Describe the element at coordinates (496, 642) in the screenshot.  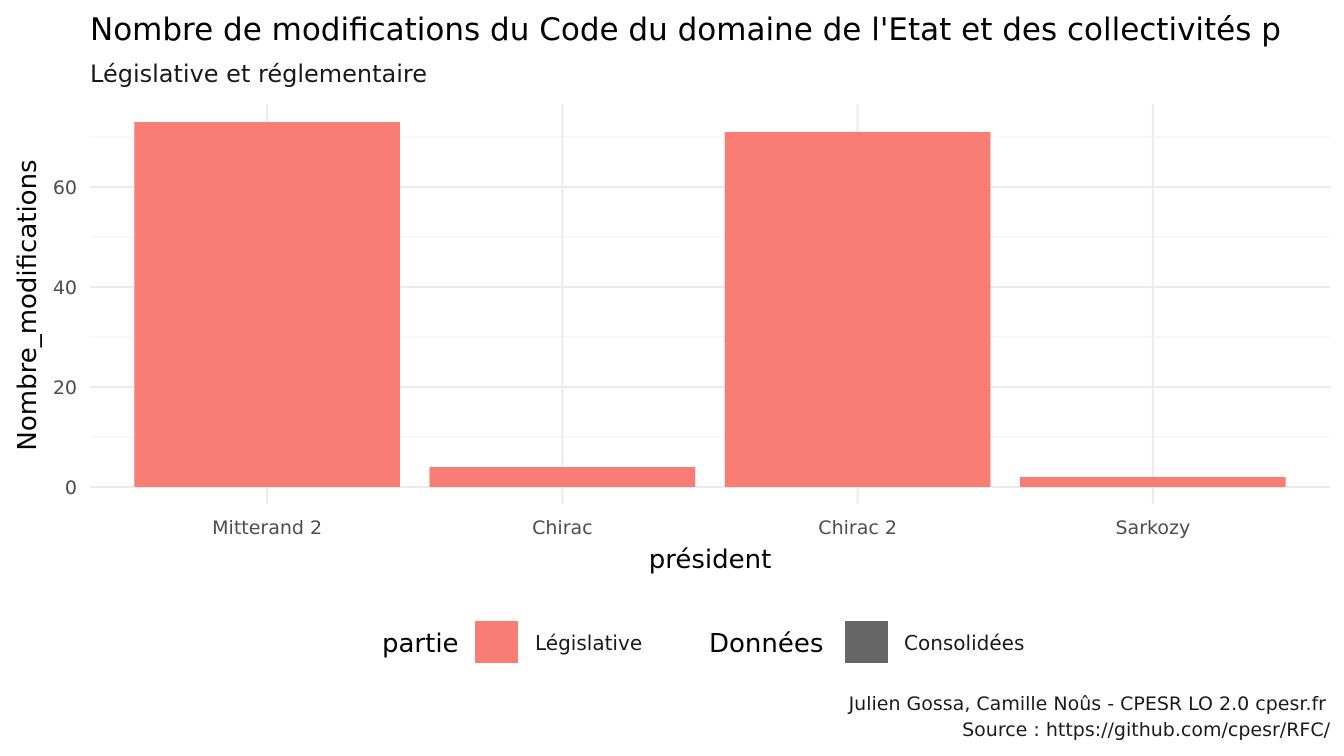
I see `legend-swatch-legislative` at that location.